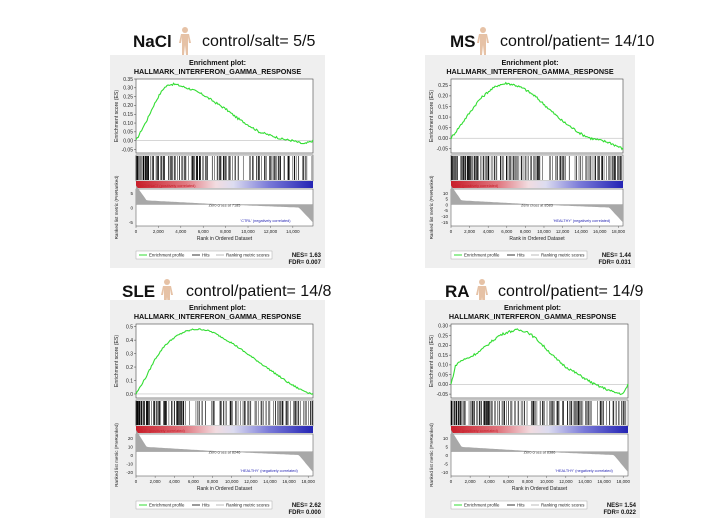  I want to click on zero-cross-label: Zero cross at 8386, so click(540, 453).